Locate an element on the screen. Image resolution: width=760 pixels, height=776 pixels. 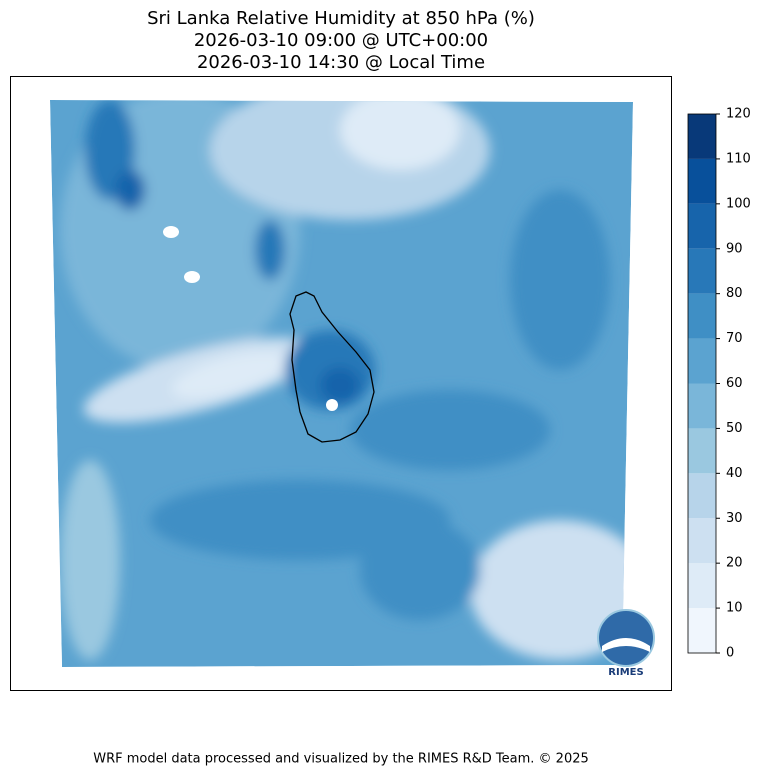
logo-text: RIMES is located at coordinates (625, 672).